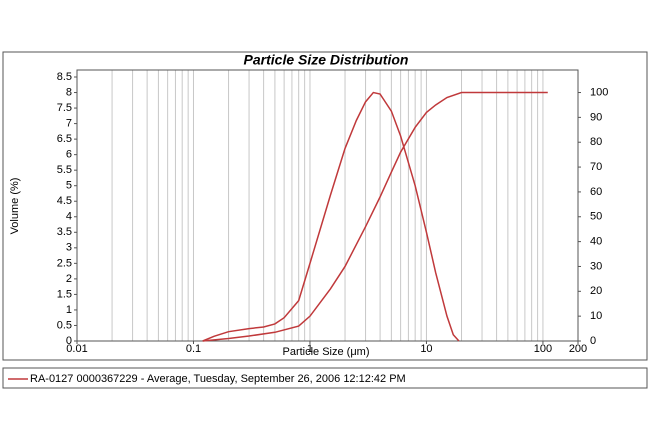  I want to click on y2-tick-label: 10, so click(596, 316).